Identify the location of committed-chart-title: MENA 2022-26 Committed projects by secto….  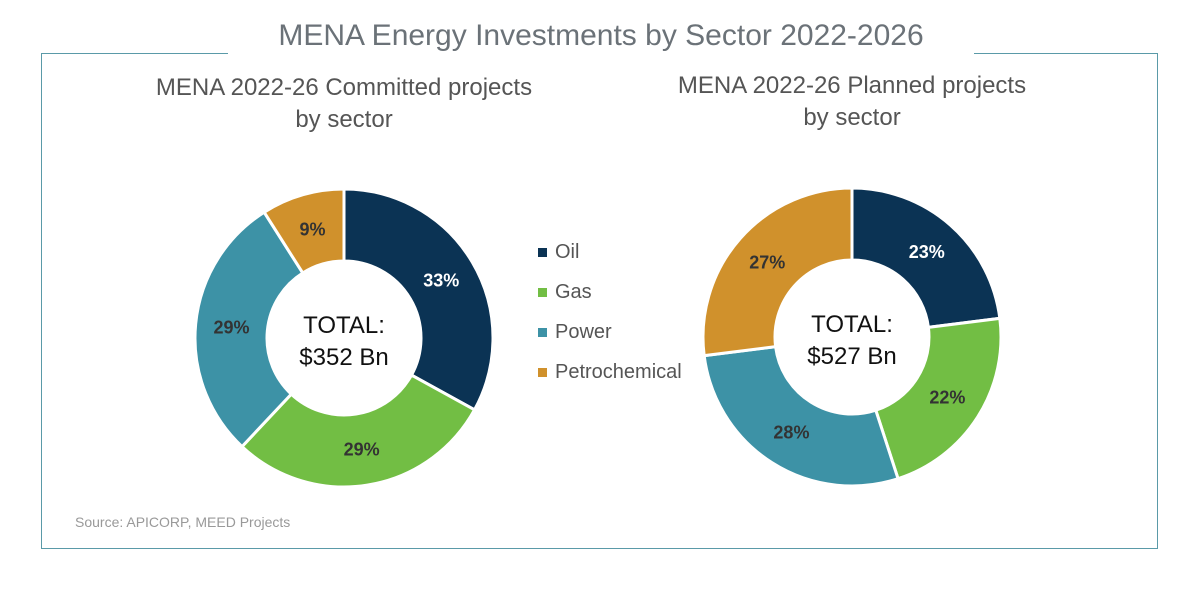
(344, 104).